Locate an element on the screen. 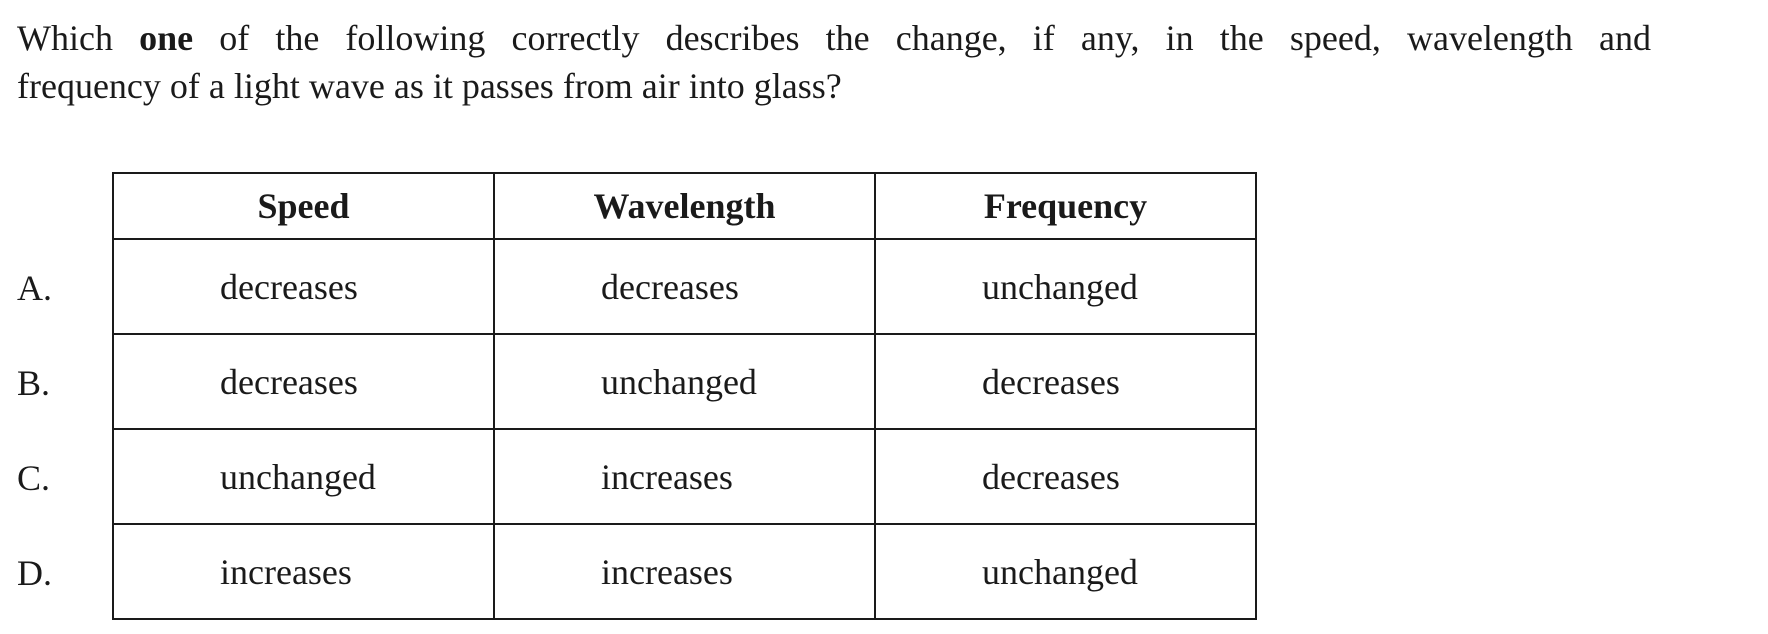  cell-b-wavelength: unchanged is located at coordinates (684, 381).